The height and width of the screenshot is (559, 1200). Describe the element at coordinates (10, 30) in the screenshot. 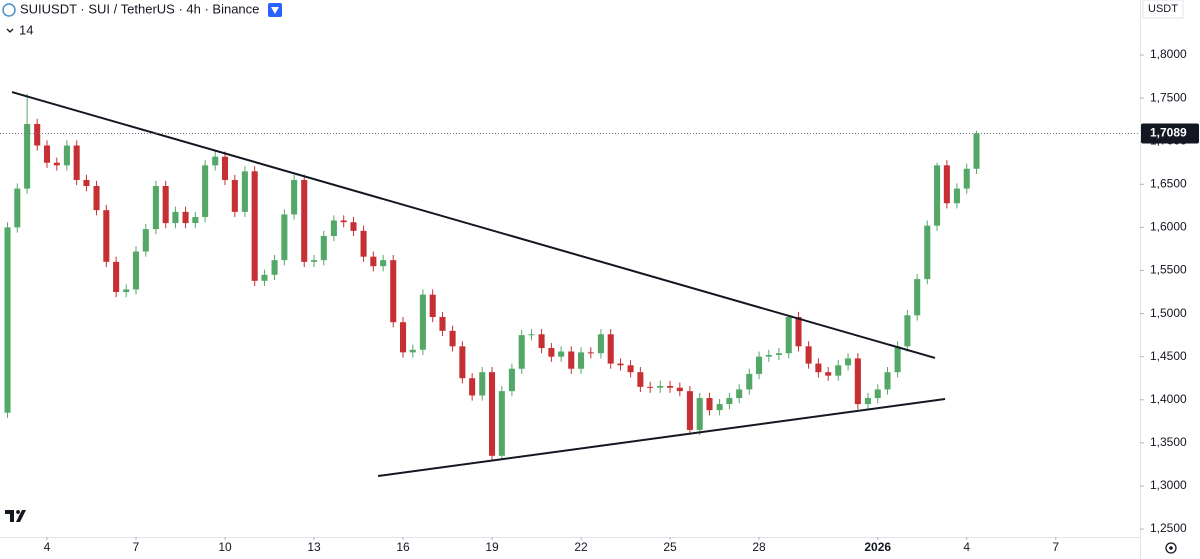

I see `collapse-chevron` at that location.